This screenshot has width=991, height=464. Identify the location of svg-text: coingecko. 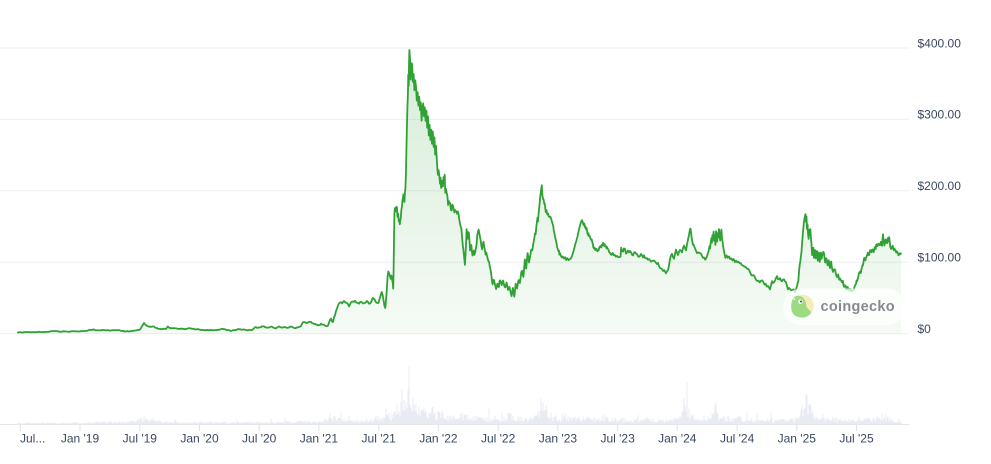
(858, 307).